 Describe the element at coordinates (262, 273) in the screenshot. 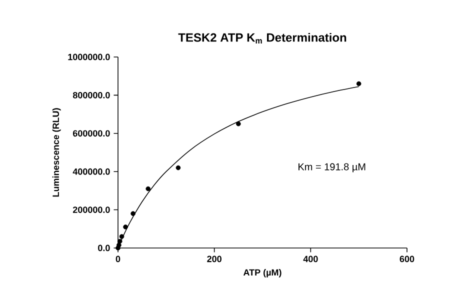

I see `x-axis-title: ATP (µM)` at that location.